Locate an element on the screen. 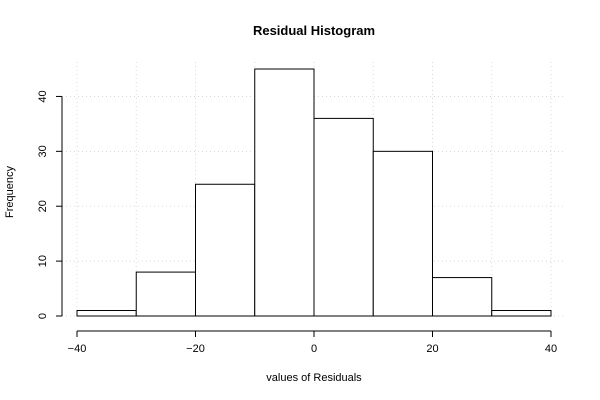 The image size is (600, 400). y-tick-label: 40 is located at coordinates (43, 96).